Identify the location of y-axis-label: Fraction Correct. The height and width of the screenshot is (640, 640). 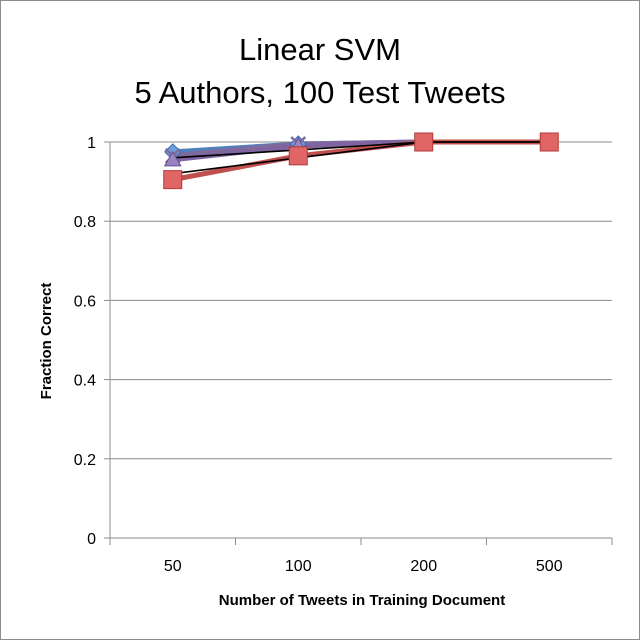
(46, 341).